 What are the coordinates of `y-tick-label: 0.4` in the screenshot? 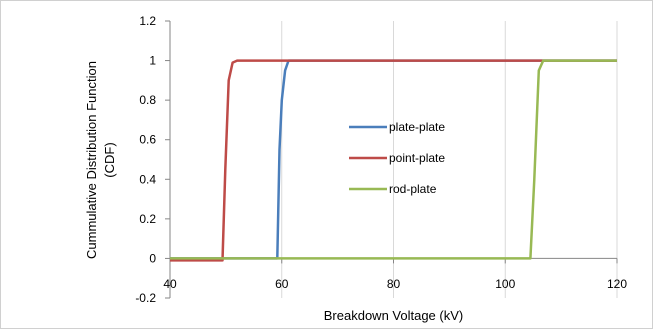 It's located at (147, 179).